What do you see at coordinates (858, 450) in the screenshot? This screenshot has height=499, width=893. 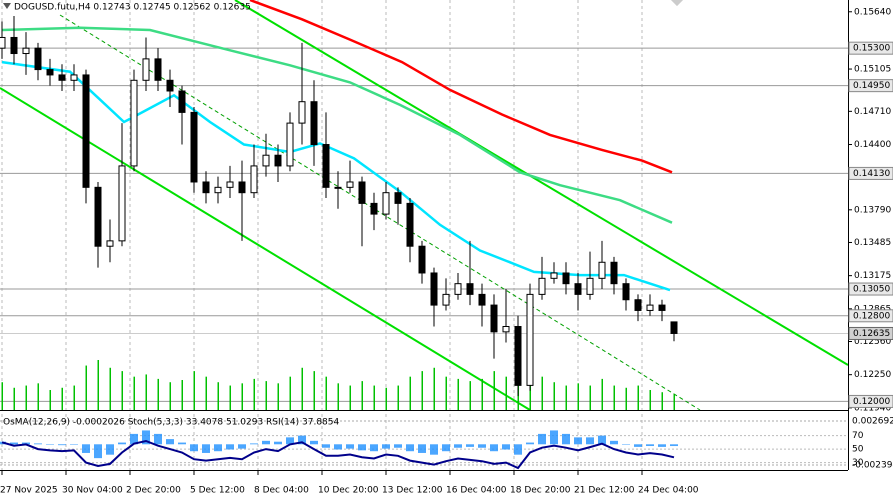 I see `rsi-tick-label: 50` at bounding box center [858, 450].